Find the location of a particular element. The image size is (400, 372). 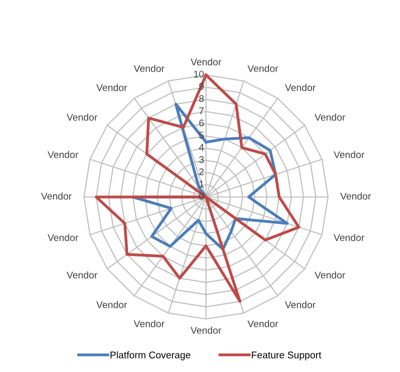

y-tick-label: 2 is located at coordinates (201, 172).